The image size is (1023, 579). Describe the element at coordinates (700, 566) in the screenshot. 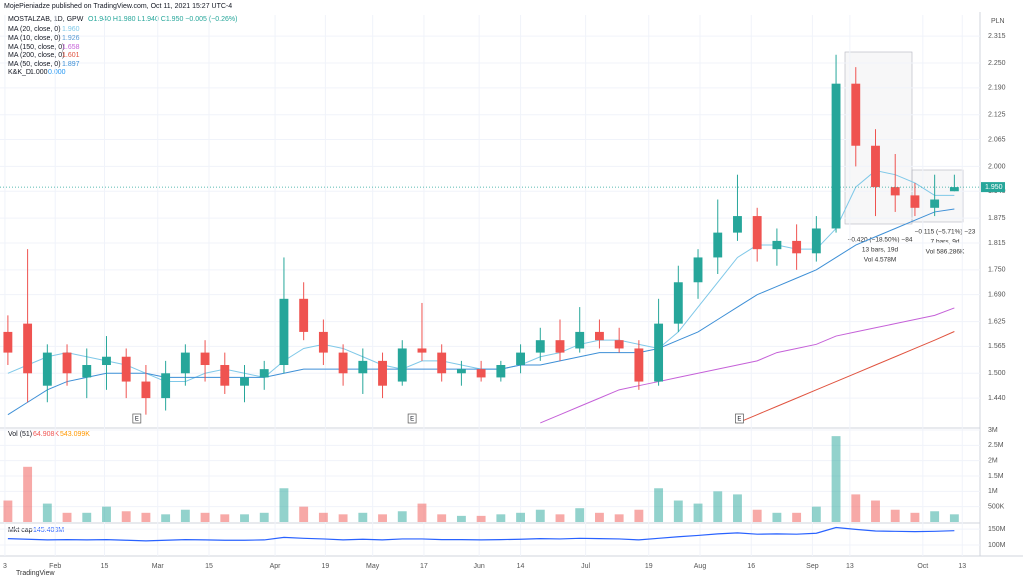

I see `x-tick-label: Aug` at that location.